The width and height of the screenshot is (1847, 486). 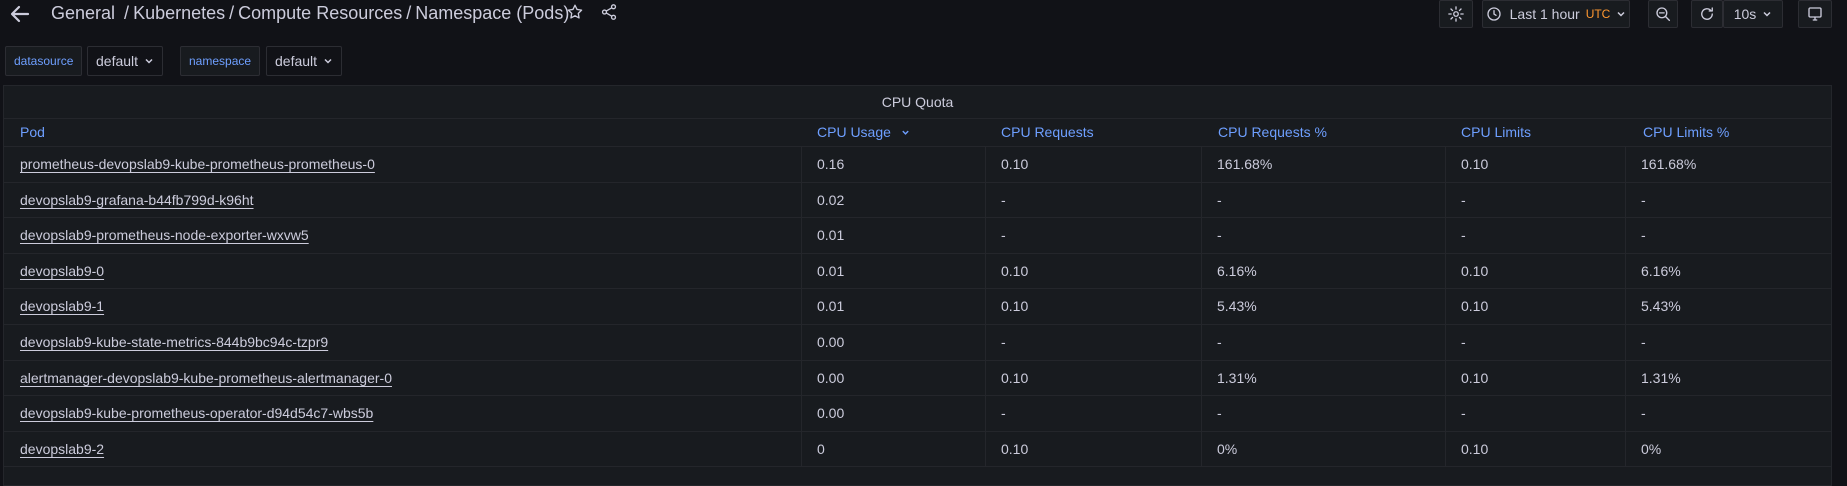 I want to click on refresh-button, so click(x=1707, y=14).